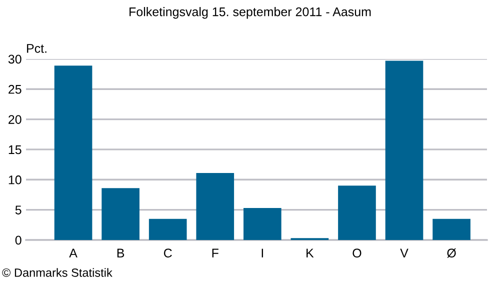  What do you see at coordinates (15, 59) in the screenshot?
I see `y-tick-label: 30` at bounding box center [15, 59].